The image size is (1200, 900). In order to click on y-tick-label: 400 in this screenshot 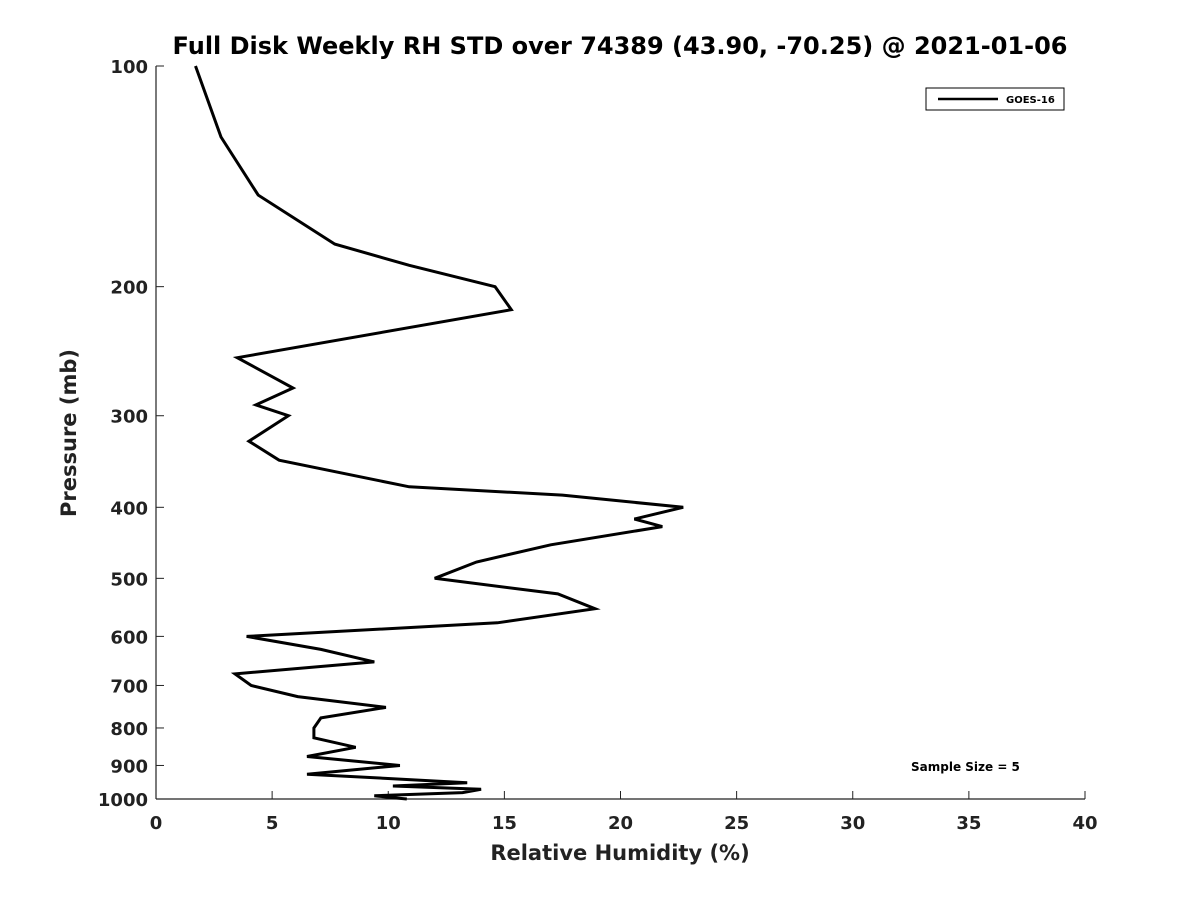, I will do `click(129, 508)`.